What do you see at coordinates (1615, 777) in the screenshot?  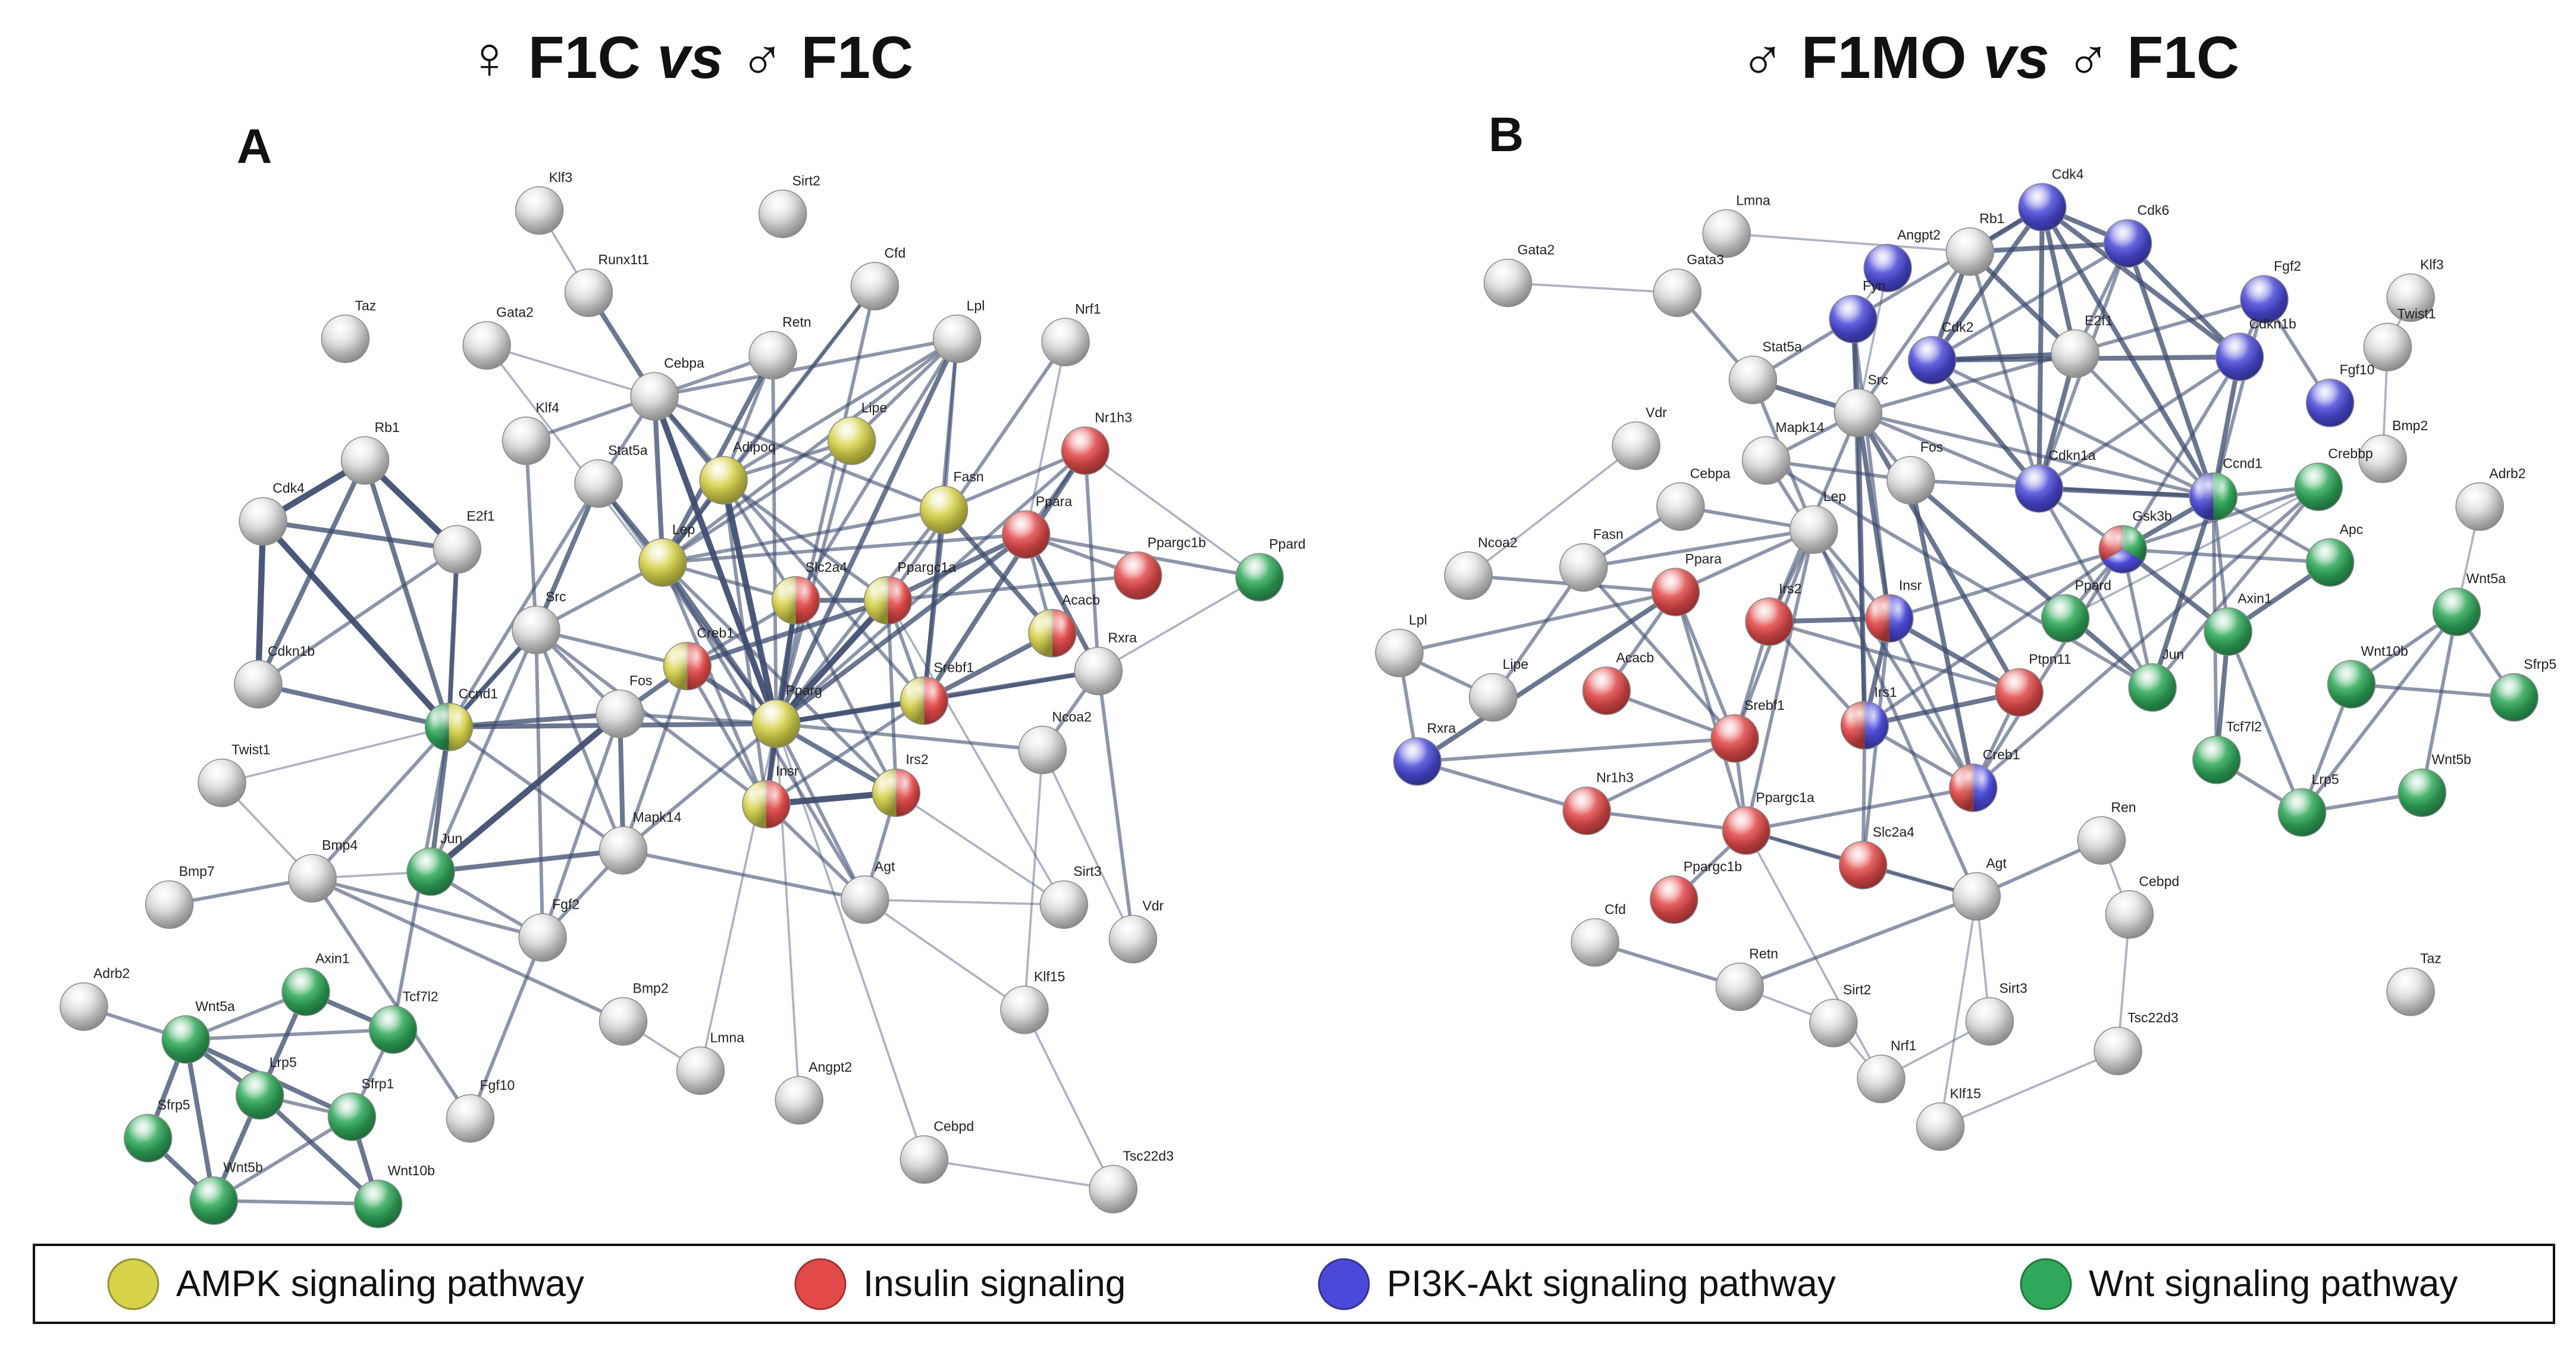 I see `node-label: Nr1h3` at bounding box center [1615, 777].